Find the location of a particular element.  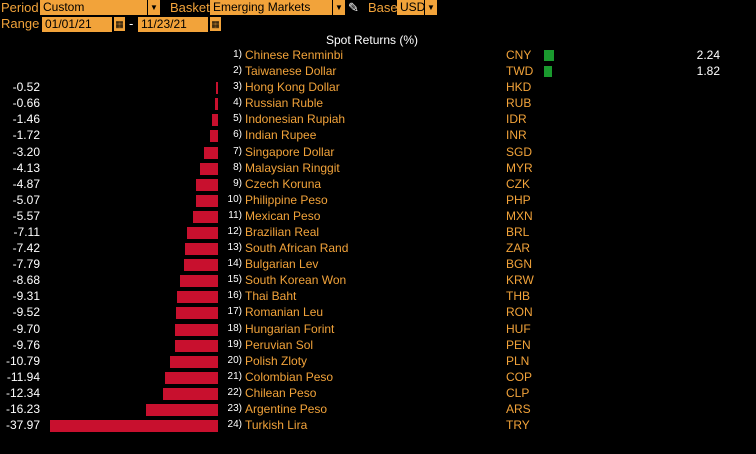

table-row: -9.31 16) Thai Baht THB is located at coordinates (378, 296).